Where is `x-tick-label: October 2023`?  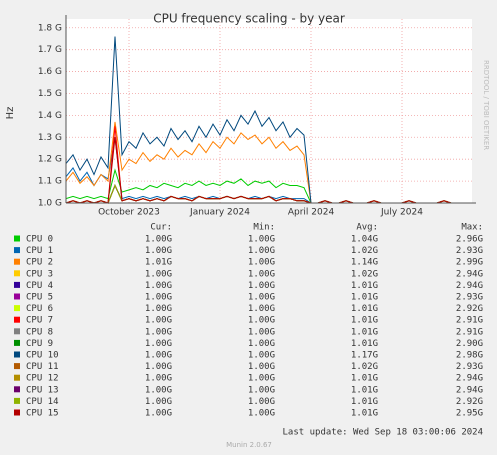 x-tick-label: October 2023 is located at coordinates (129, 213).